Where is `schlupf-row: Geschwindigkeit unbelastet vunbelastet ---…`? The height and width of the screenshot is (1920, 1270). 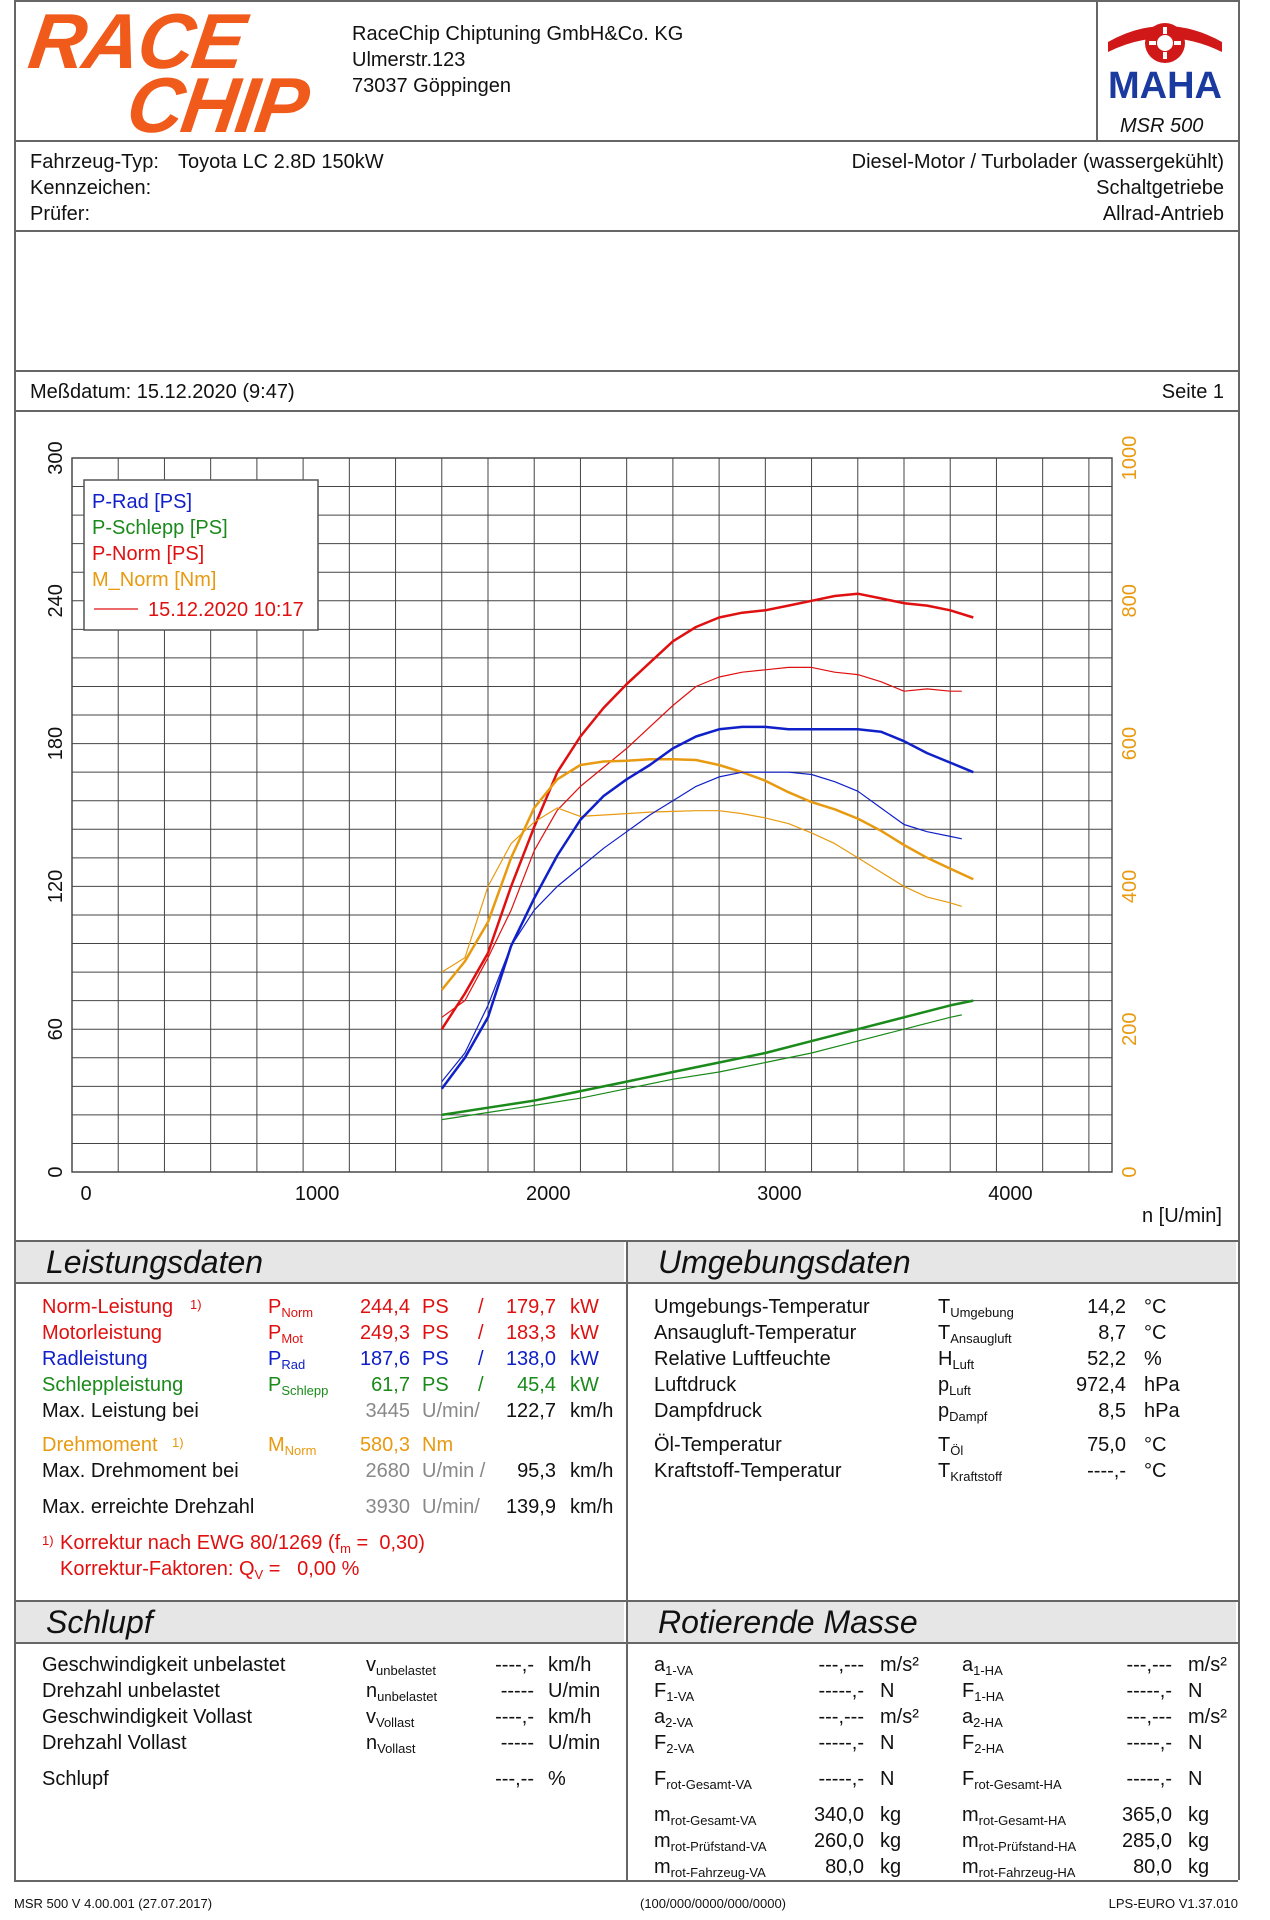 schlupf-row: Geschwindigkeit unbelastet vunbelastet ---… is located at coordinates (313, 1665).